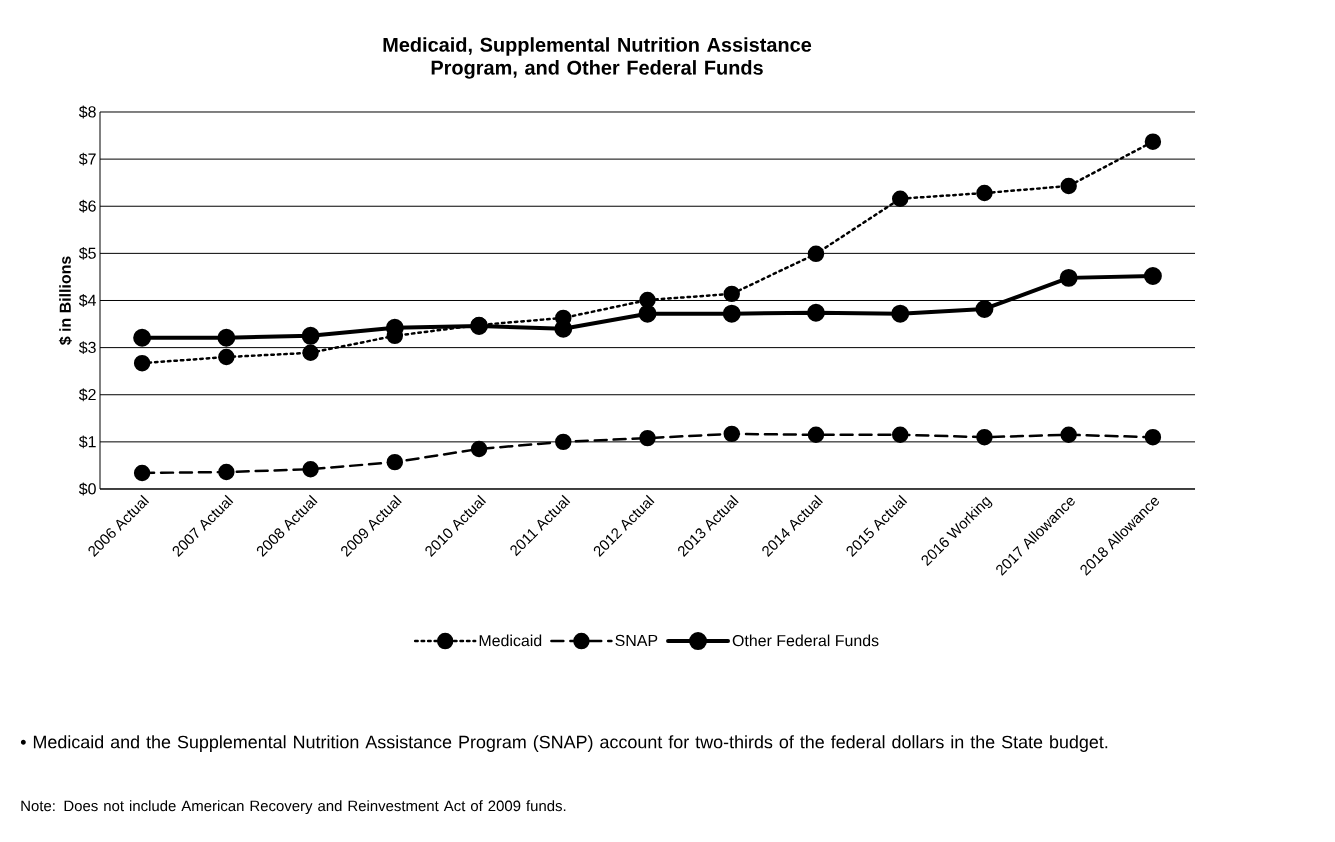 The height and width of the screenshot is (842, 1335). What do you see at coordinates (87, 206) in the screenshot?
I see `y-tick-label: $6` at bounding box center [87, 206].